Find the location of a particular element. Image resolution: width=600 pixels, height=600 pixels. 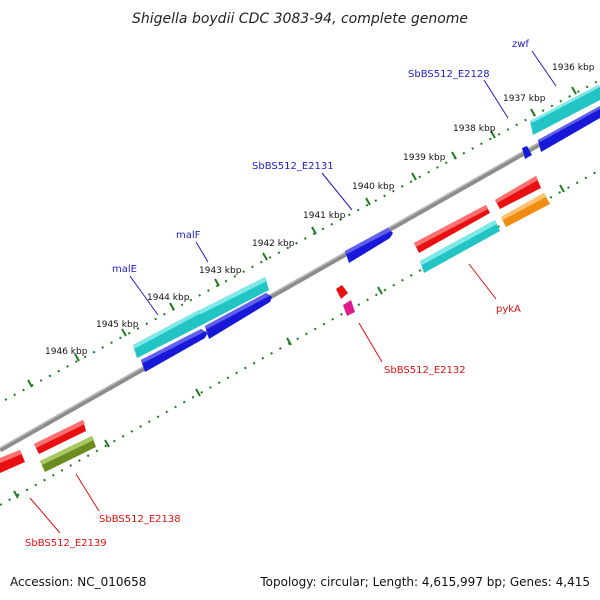

gene-SbBS512_E2131 is located at coordinates (369, 245).